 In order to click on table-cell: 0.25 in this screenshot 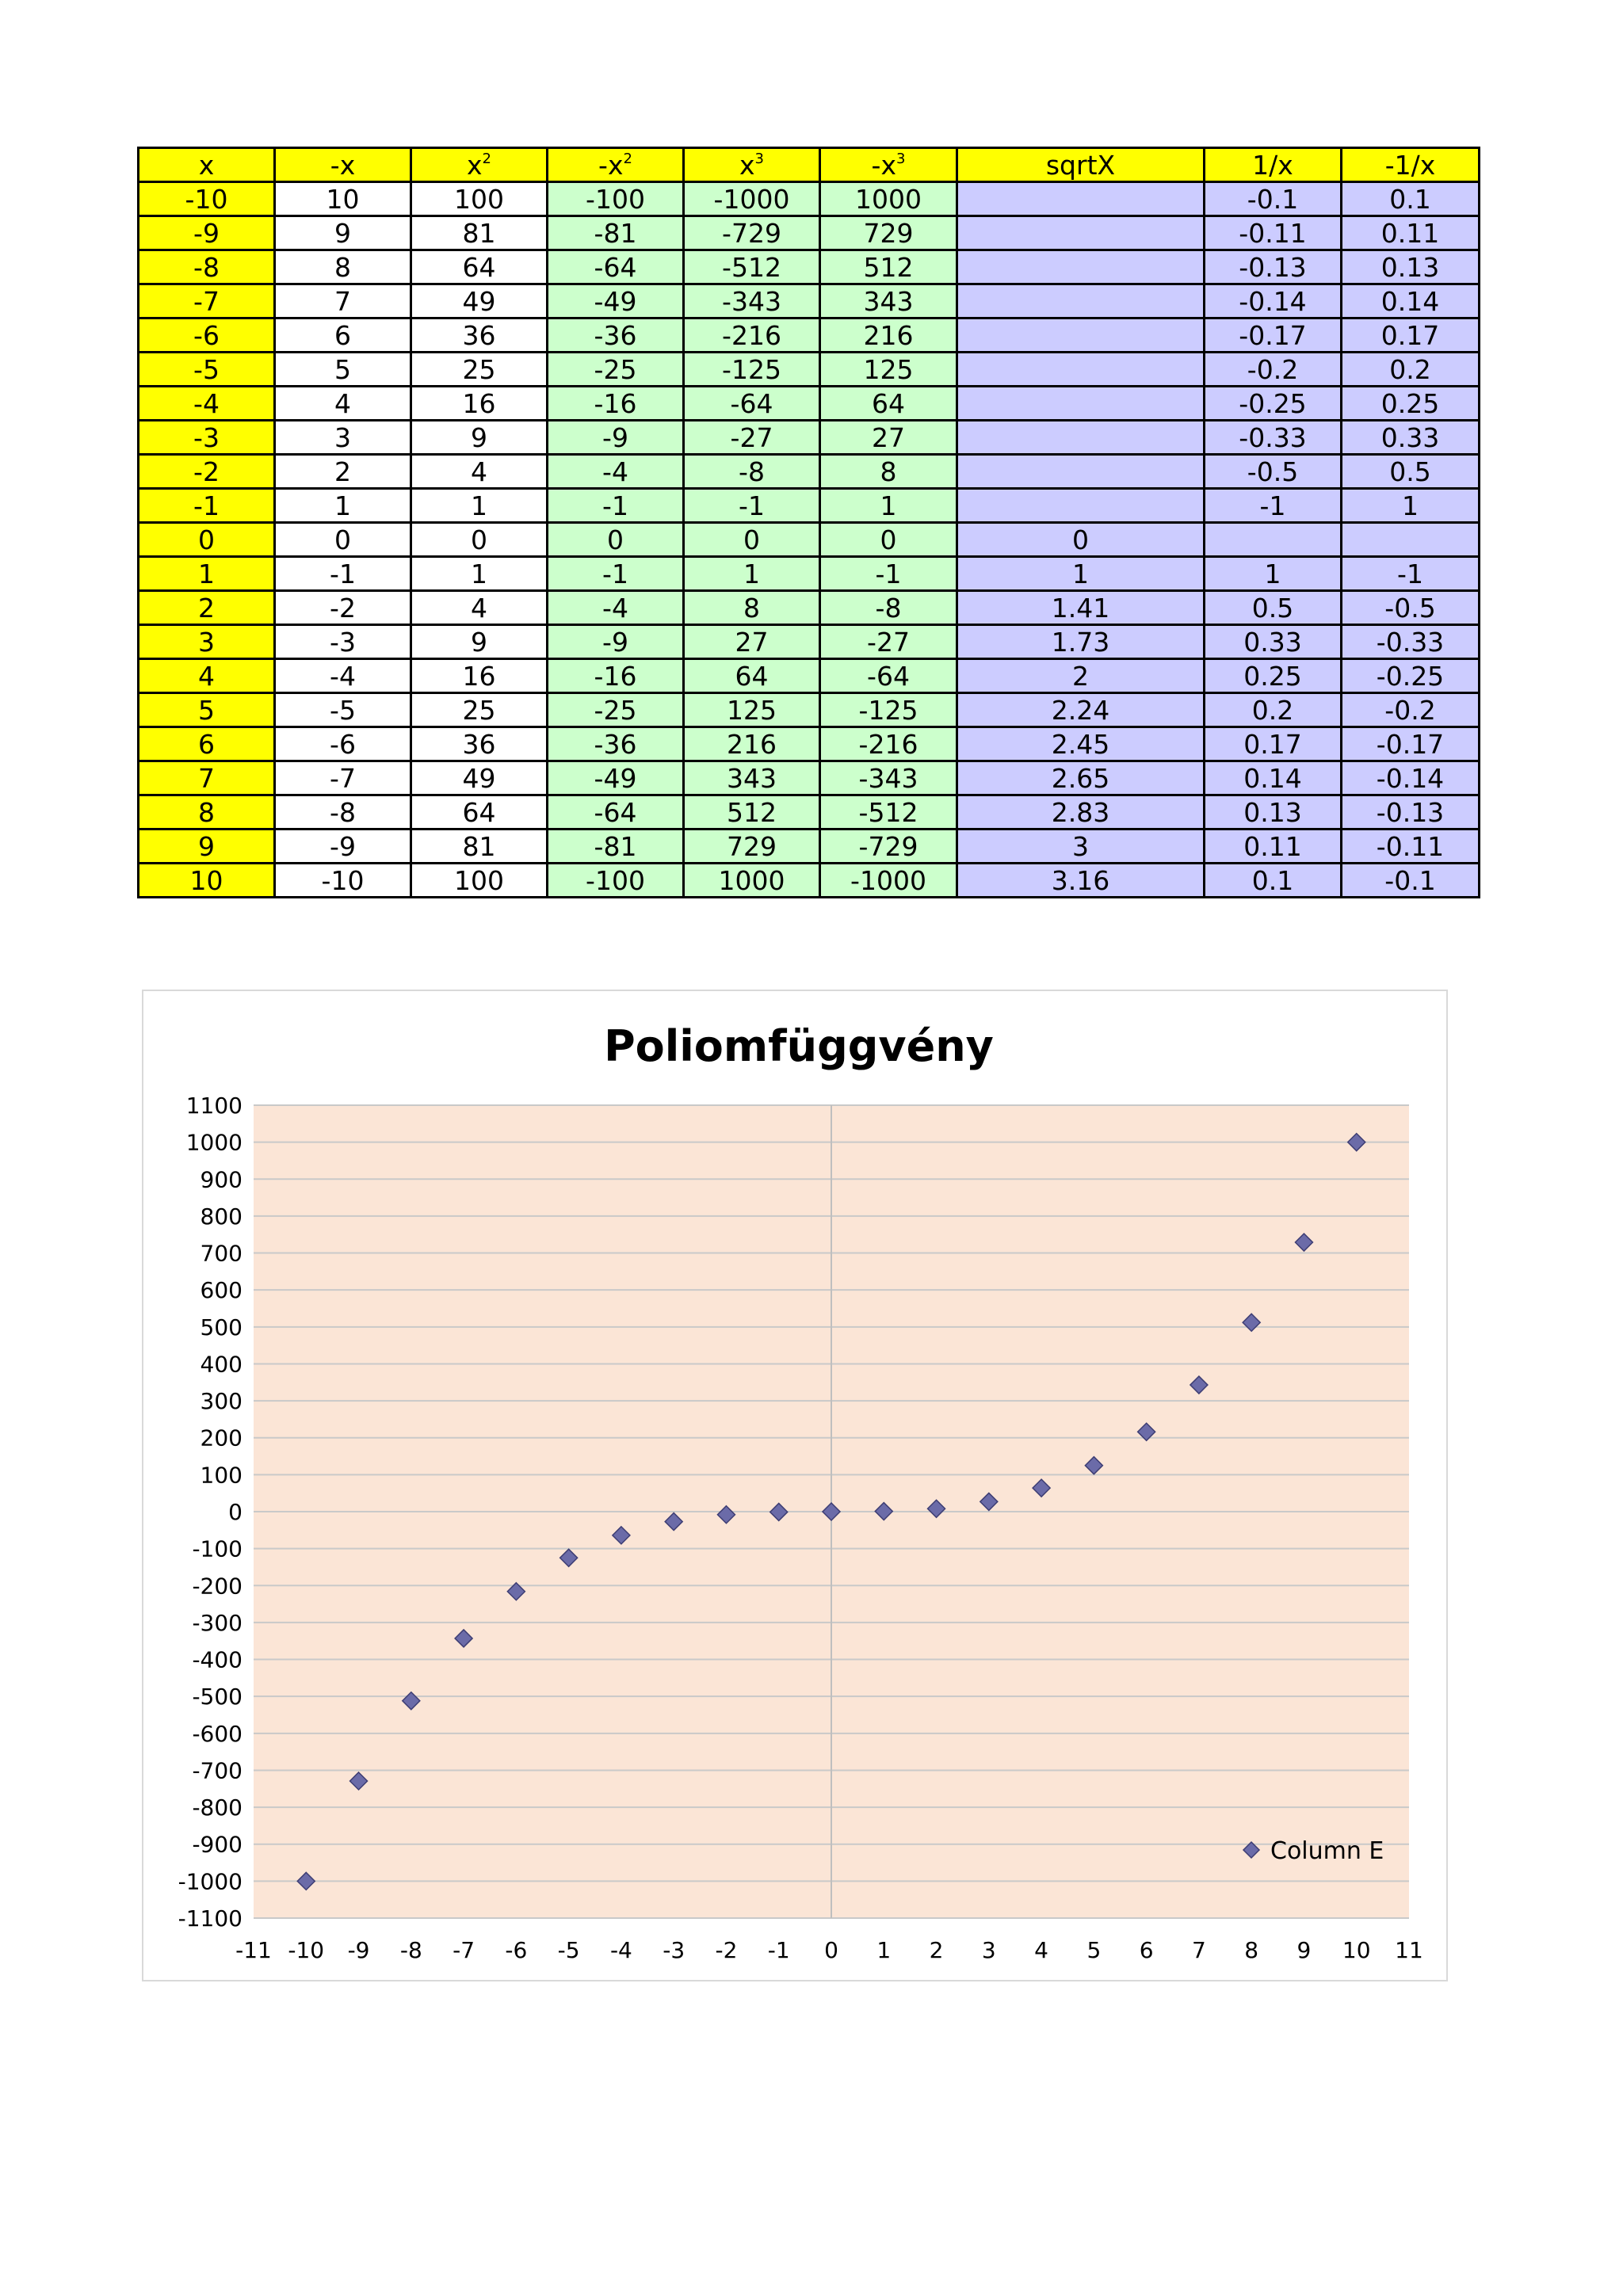, I will do `click(1272, 676)`.